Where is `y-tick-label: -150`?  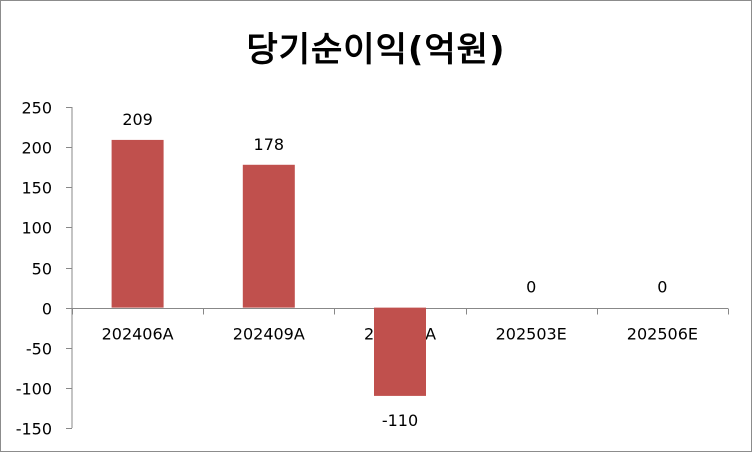 y-tick-label: -150 is located at coordinates (34, 429).